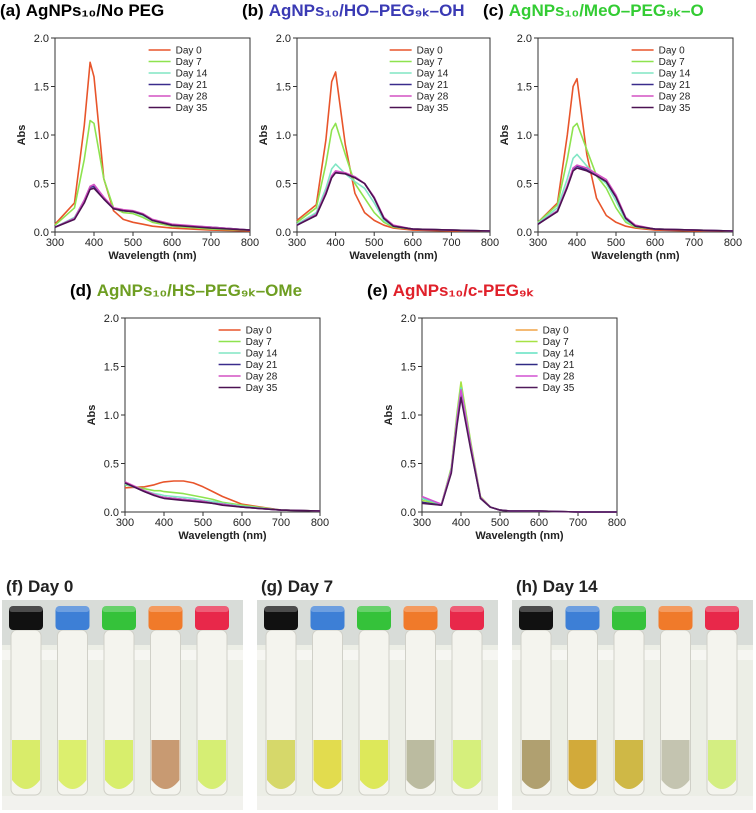 This screenshot has height=813, width=756. What do you see at coordinates (367, 10) in the screenshot?
I see `title-text: AgNPs₁₀/HO–PEG₉ₖ–OH` at bounding box center [367, 10].